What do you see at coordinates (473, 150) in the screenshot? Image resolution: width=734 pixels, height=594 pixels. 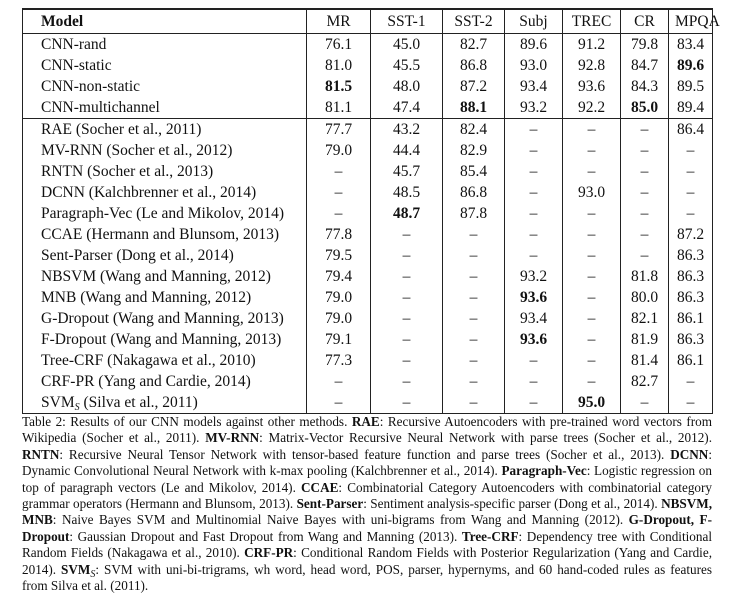 I see `score-cell: 82.9` at bounding box center [473, 150].